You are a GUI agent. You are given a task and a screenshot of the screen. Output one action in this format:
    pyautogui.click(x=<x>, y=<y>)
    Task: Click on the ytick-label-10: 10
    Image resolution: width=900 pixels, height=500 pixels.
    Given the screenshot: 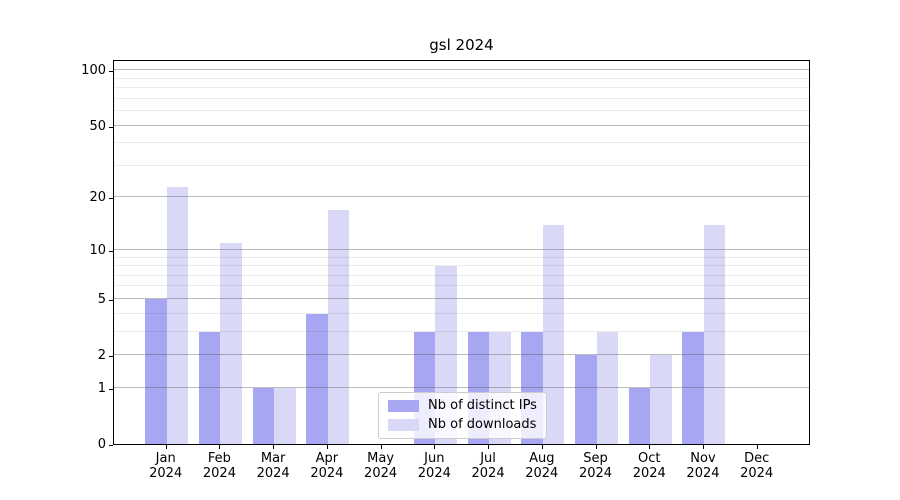 What is the action you would take?
    pyautogui.click(x=97, y=250)
    